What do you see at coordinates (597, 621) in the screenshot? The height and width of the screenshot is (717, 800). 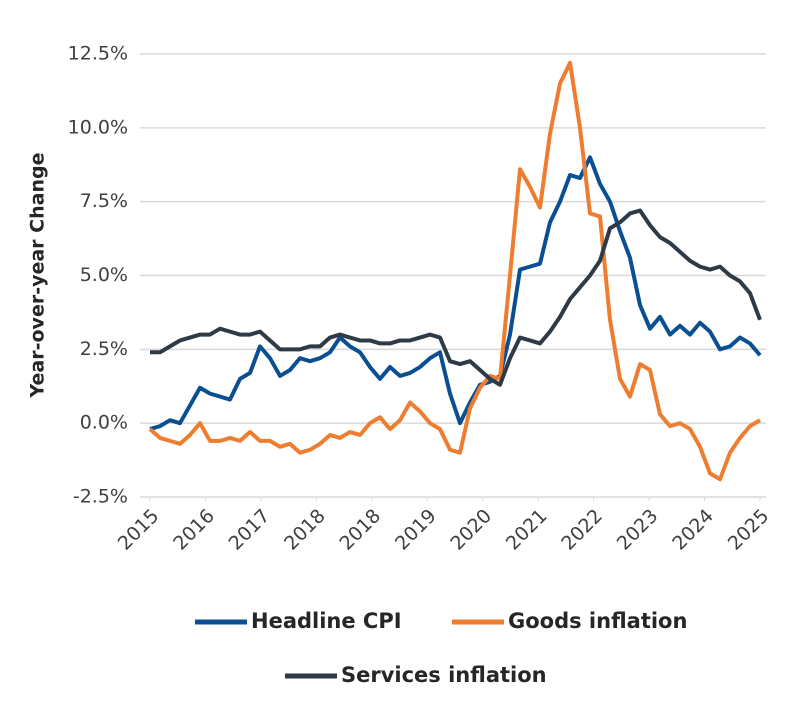 I see `legend-label: Goods inflation` at bounding box center [597, 621].